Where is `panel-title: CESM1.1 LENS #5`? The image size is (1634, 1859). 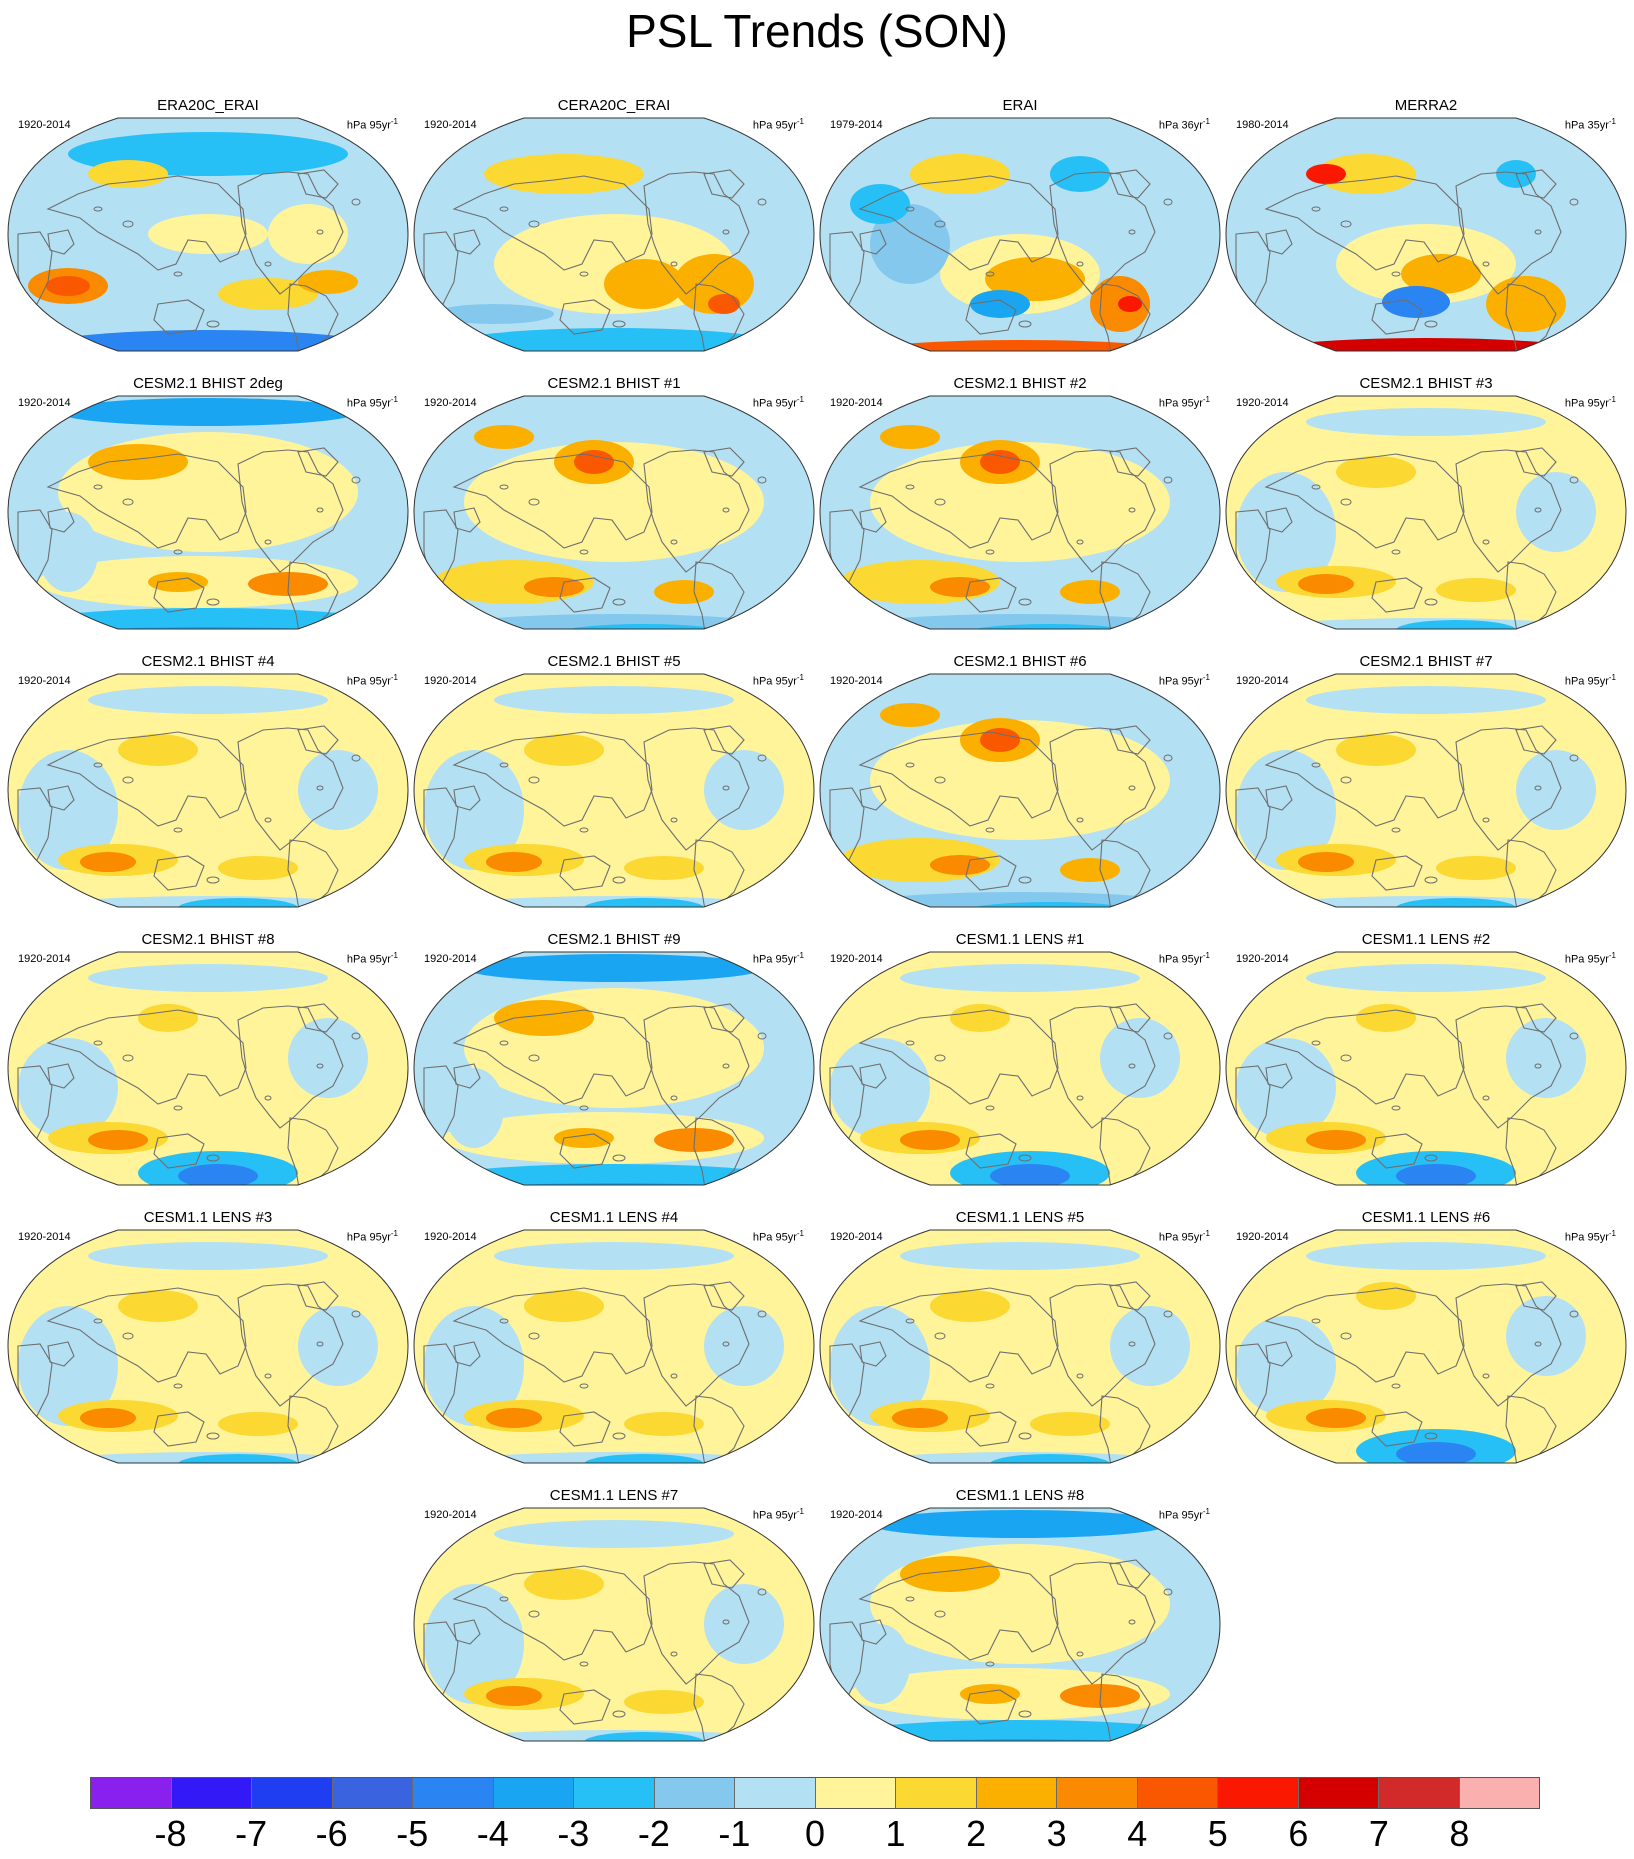 panel-title: CESM1.1 LENS #5 is located at coordinates (1020, 1217).